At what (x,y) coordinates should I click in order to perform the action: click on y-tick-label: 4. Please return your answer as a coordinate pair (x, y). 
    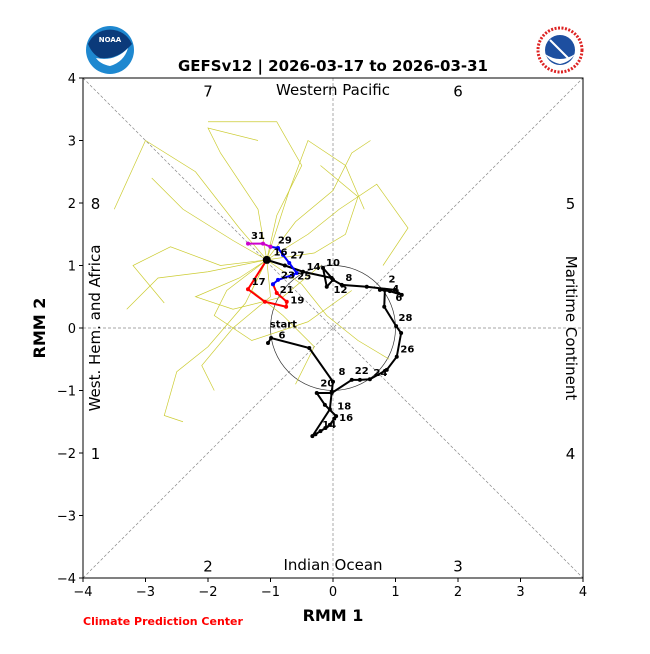
    Looking at the image, I should click on (72, 79).